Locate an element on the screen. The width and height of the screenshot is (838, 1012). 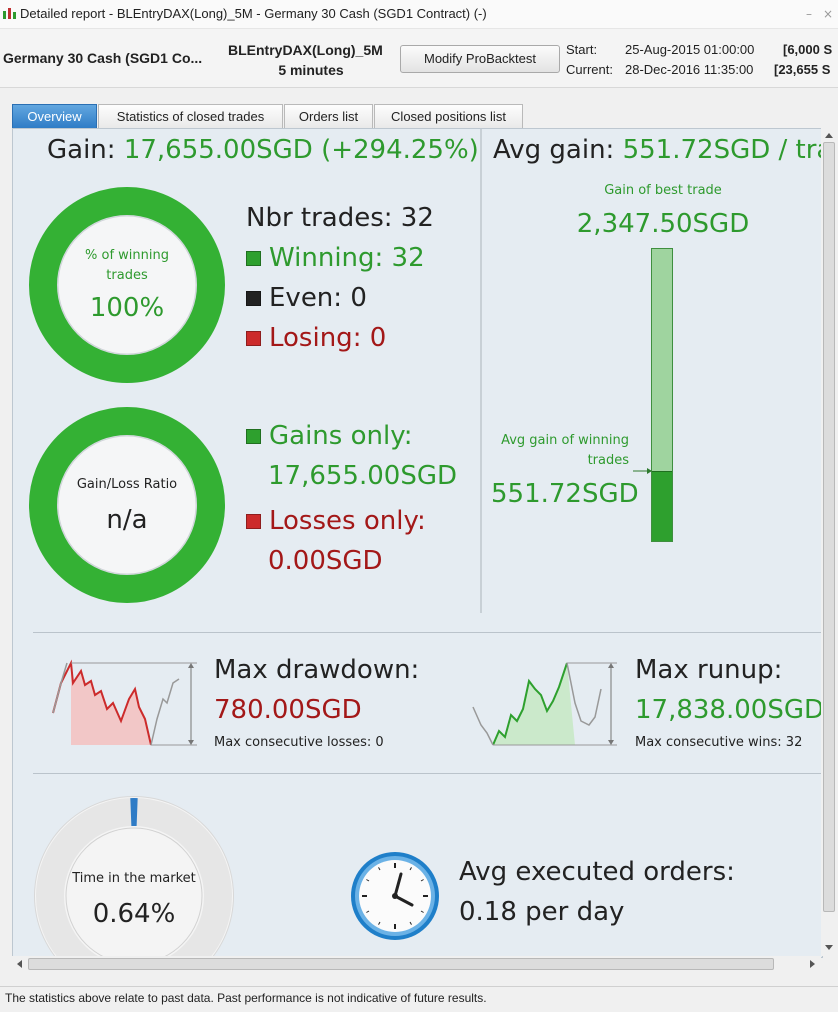
start-date: 25-Aug-2015 01:00:00 is located at coordinates (690, 49).